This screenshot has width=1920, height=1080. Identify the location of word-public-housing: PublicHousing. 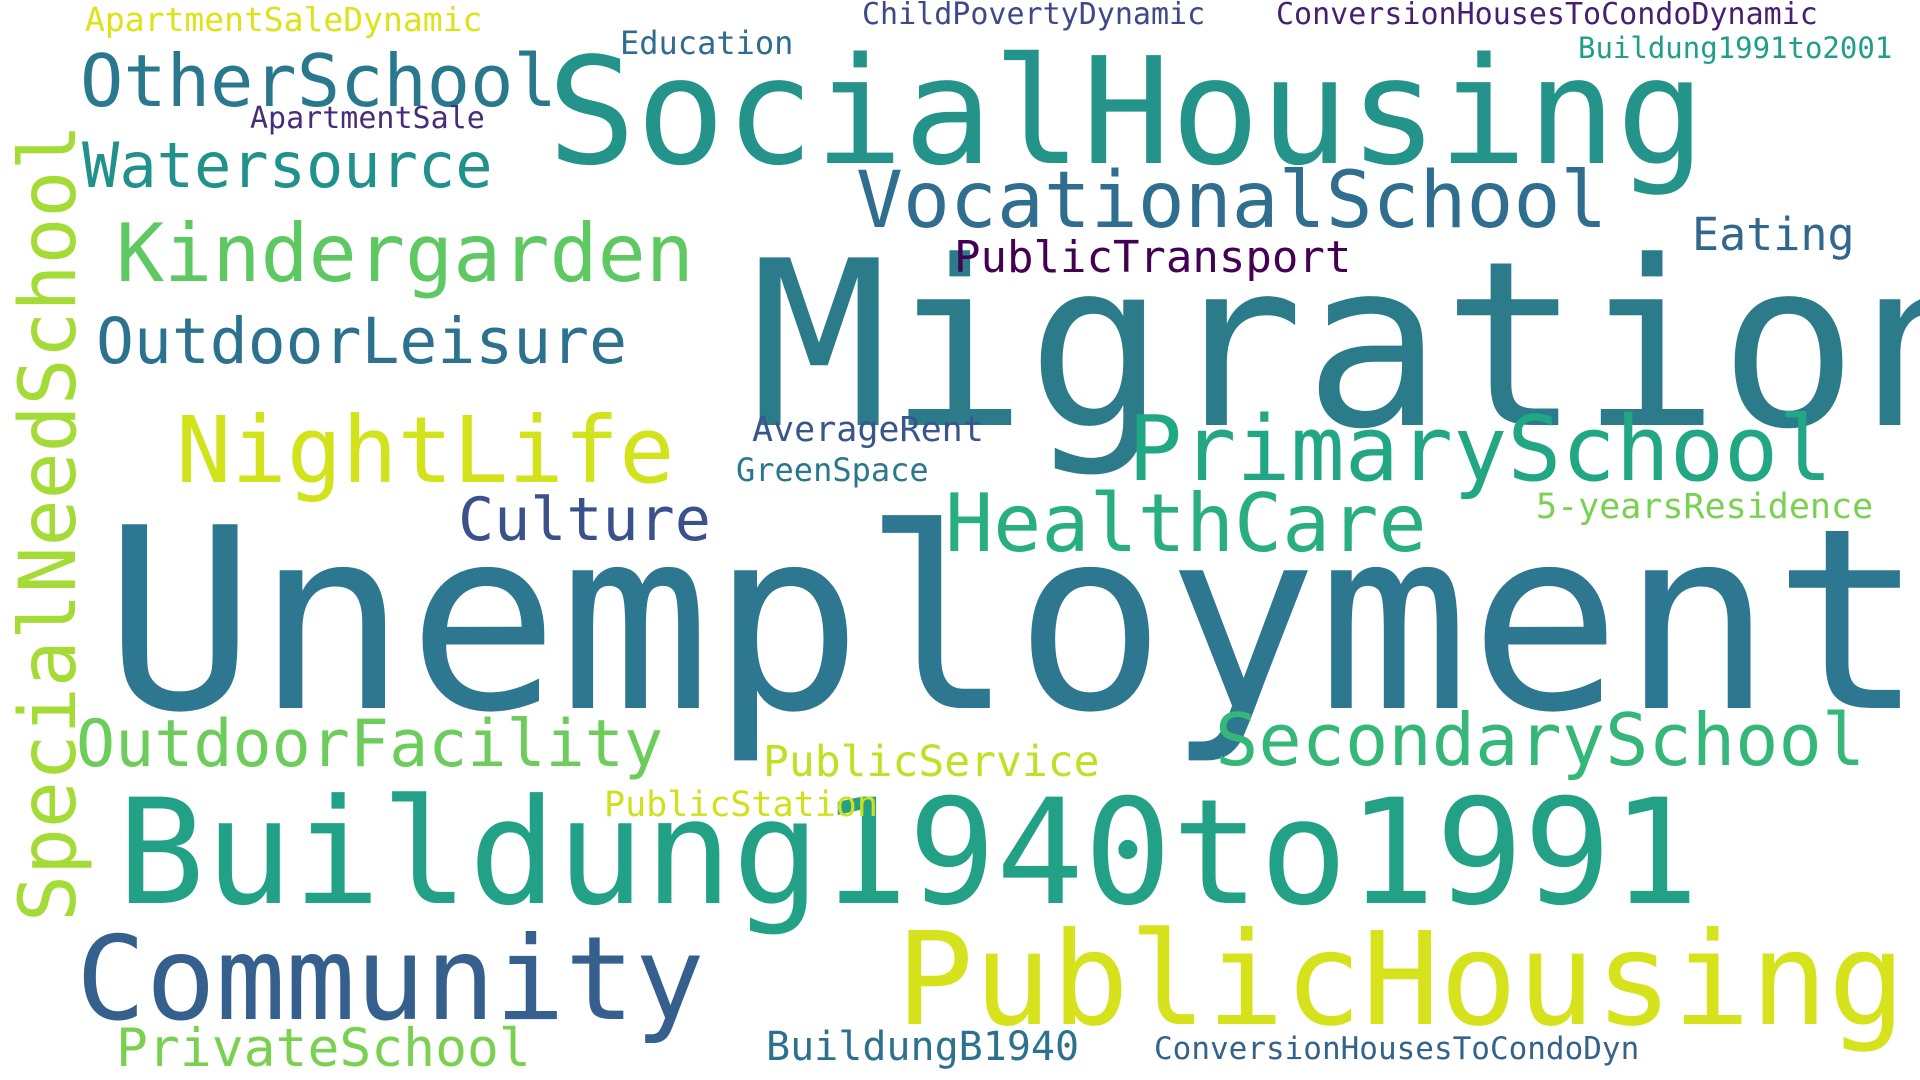
(1401, 980).